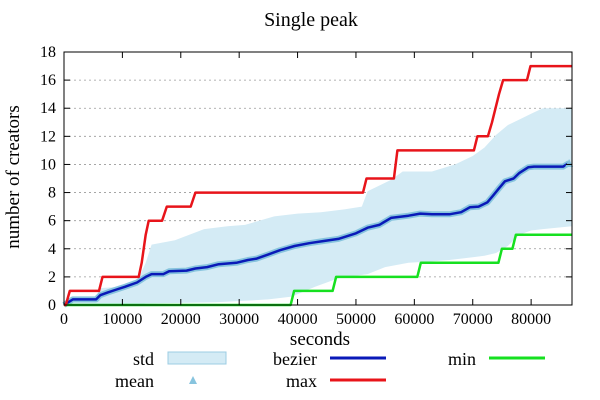 This screenshot has width=600, height=400. Describe the element at coordinates (122, 319) in the screenshot. I see `x-tick-label: 10000` at that location.